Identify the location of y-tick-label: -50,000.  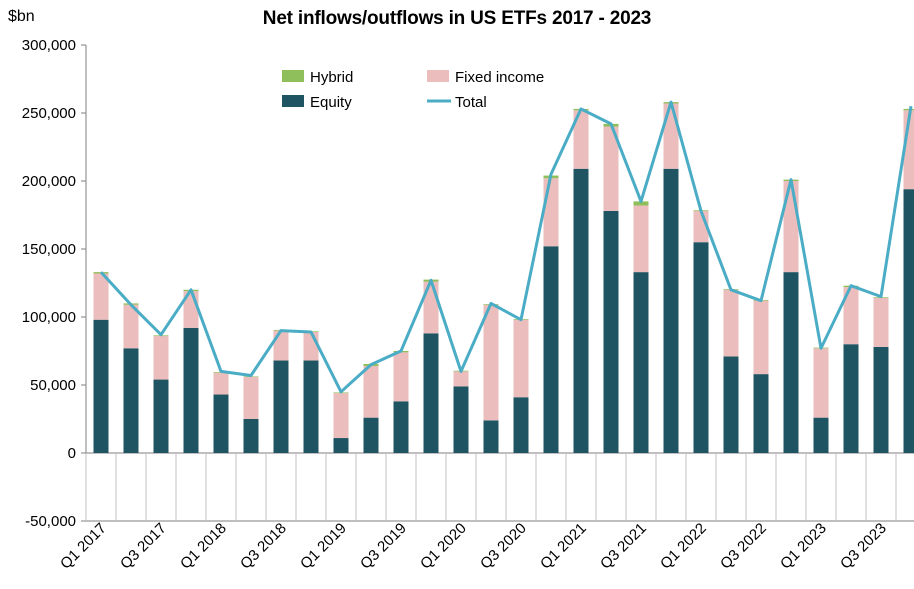
(50, 521).